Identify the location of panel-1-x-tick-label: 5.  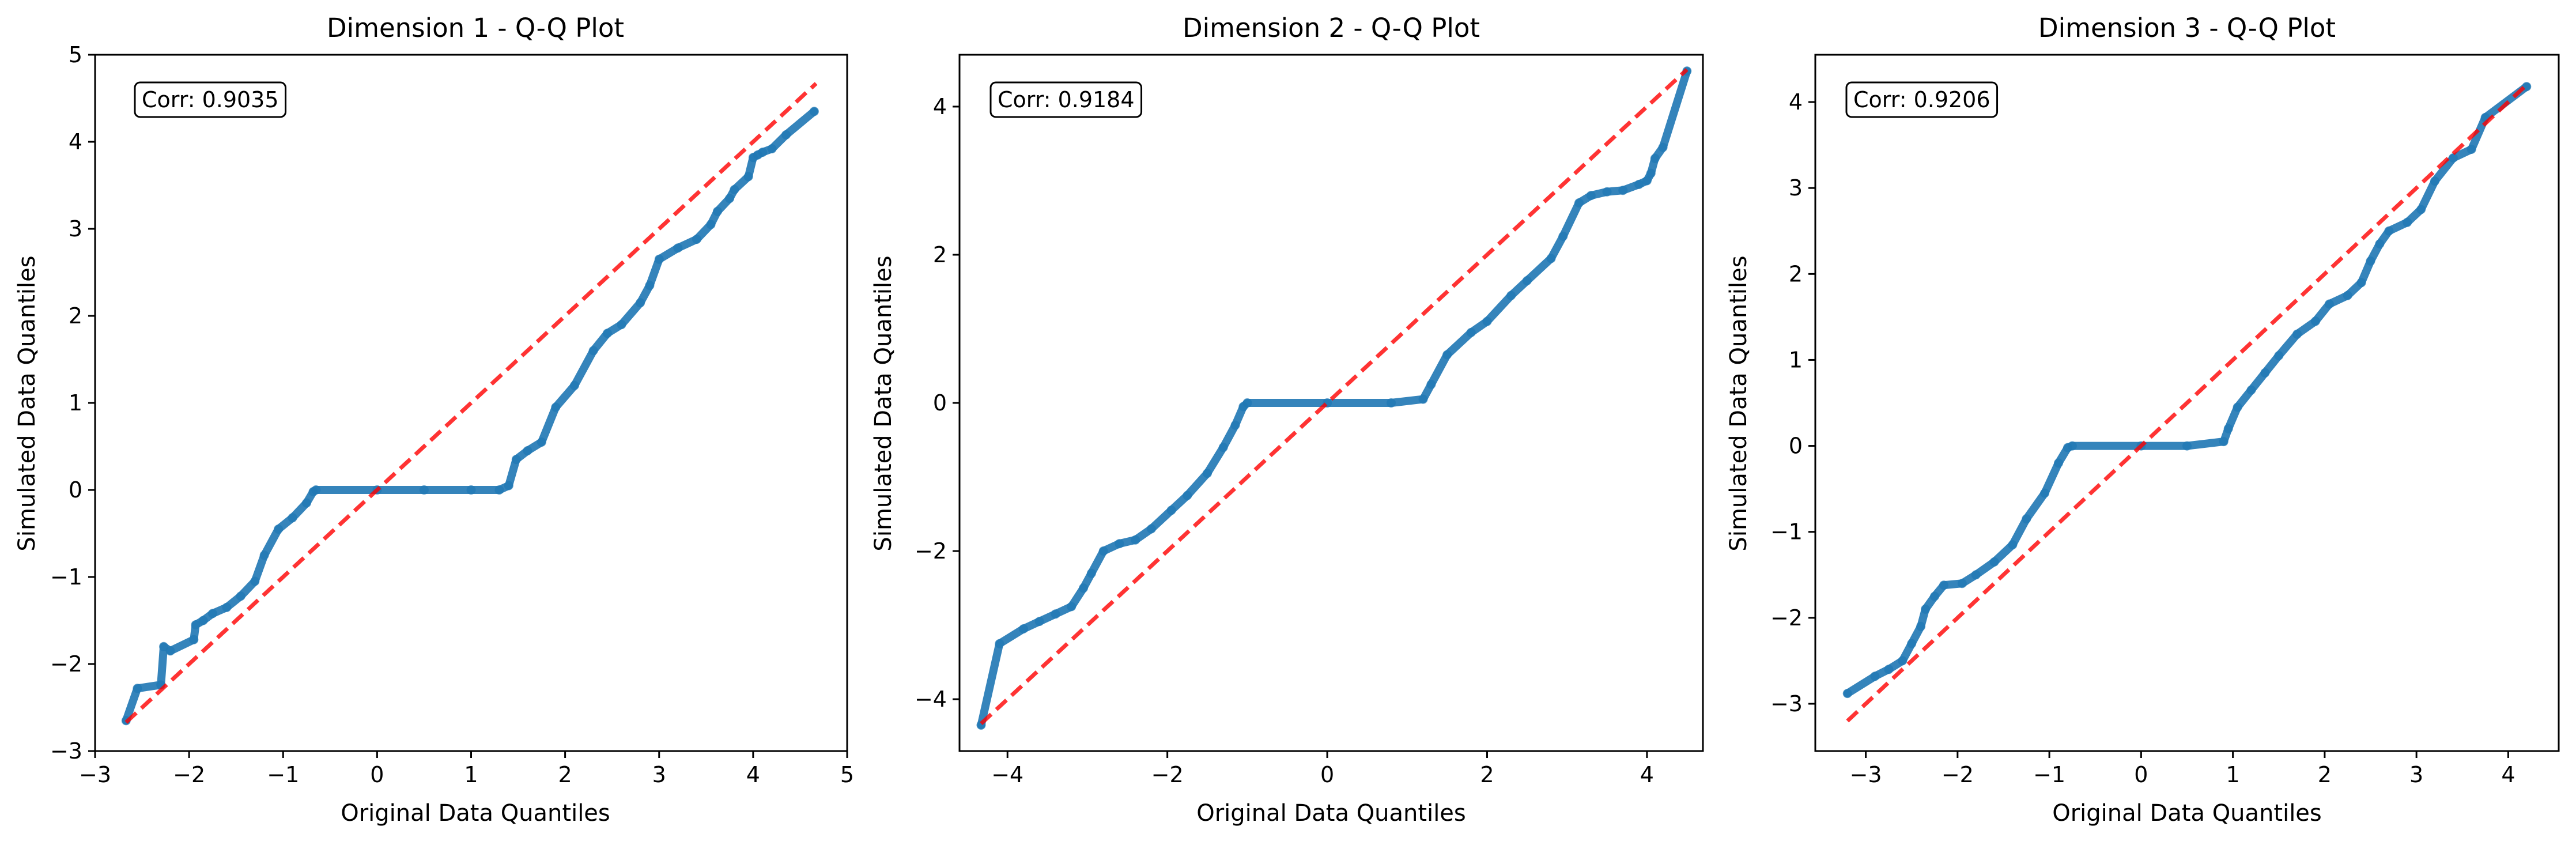
(847, 774).